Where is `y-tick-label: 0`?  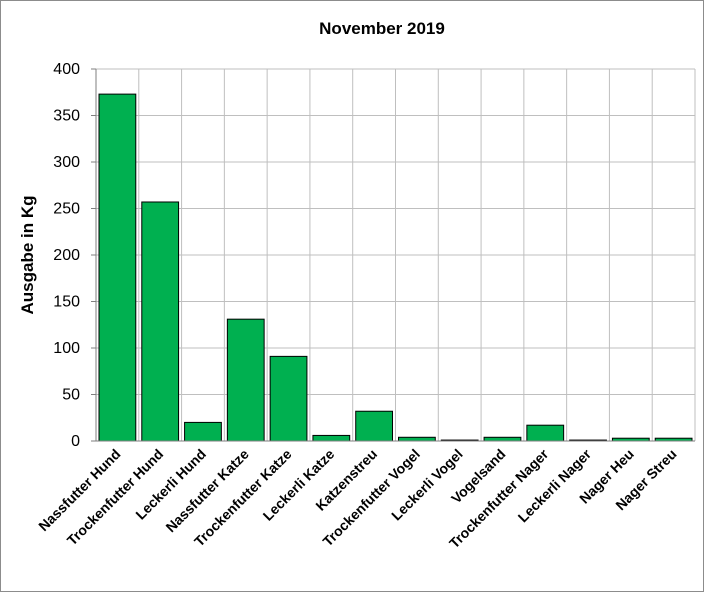 y-tick-label: 0 is located at coordinates (75, 441).